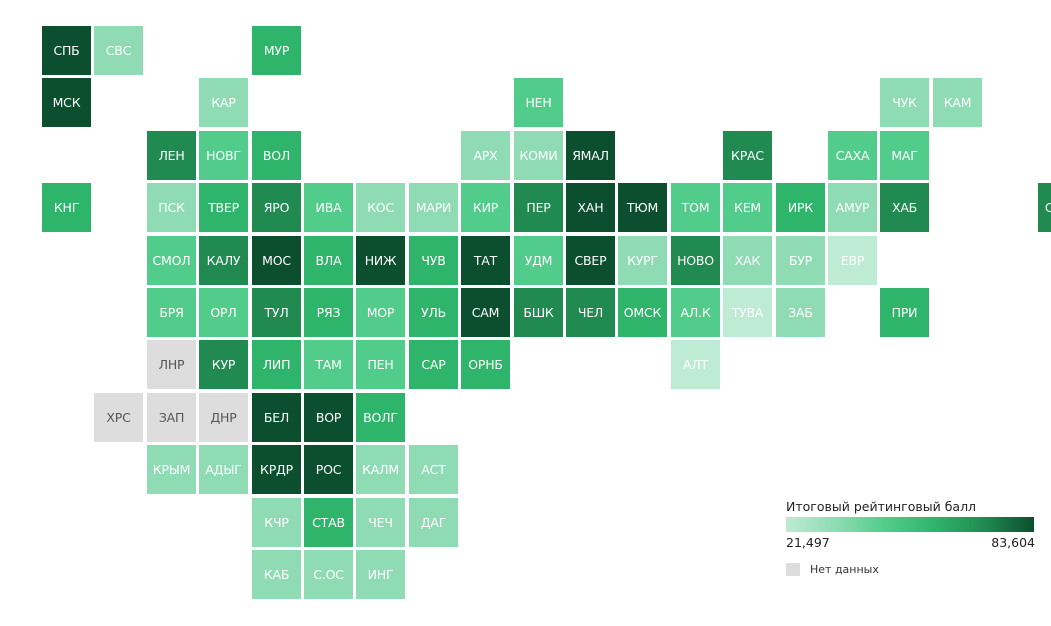 The height and width of the screenshot is (626, 1051). What do you see at coordinates (276, 312) in the screenshot?
I see `region-tile: ТУЛ` at bounding box center [276, 312].